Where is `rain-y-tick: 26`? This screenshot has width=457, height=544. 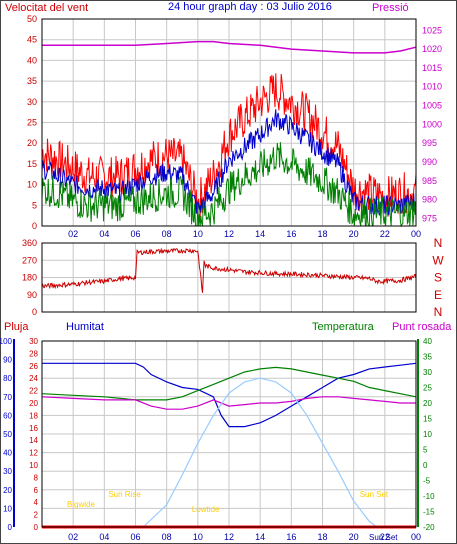
rain-y-tick: 26 is located at coordinates (33, 366).